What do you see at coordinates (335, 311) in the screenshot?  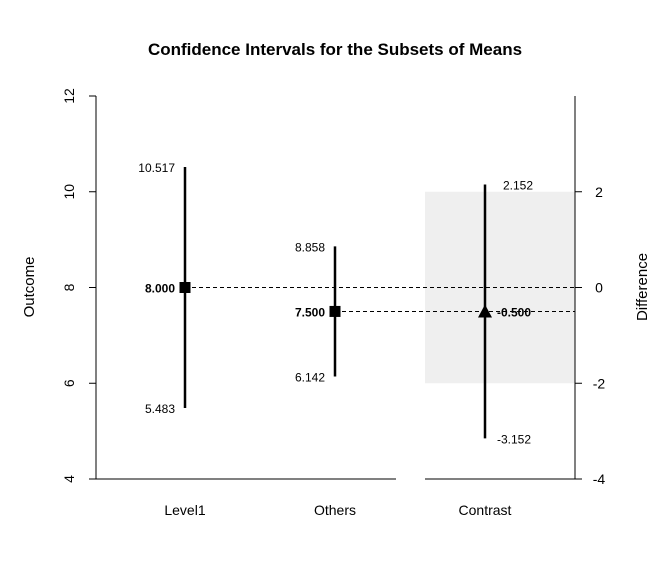 I see `mean-point-others` at bounding box center [335, 311].